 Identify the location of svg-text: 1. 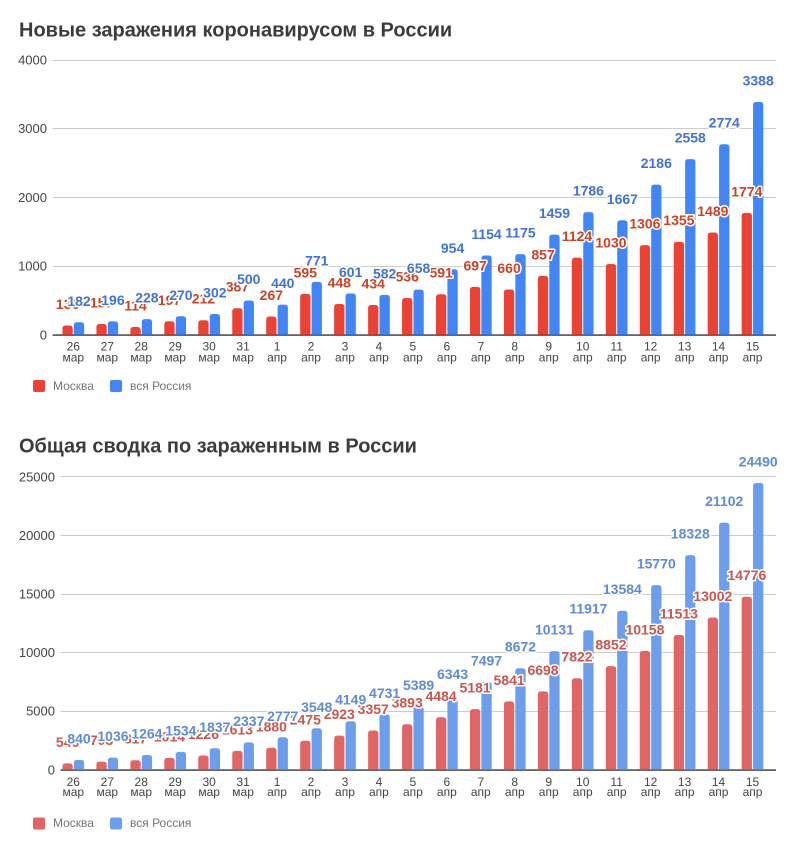
(277, 347).